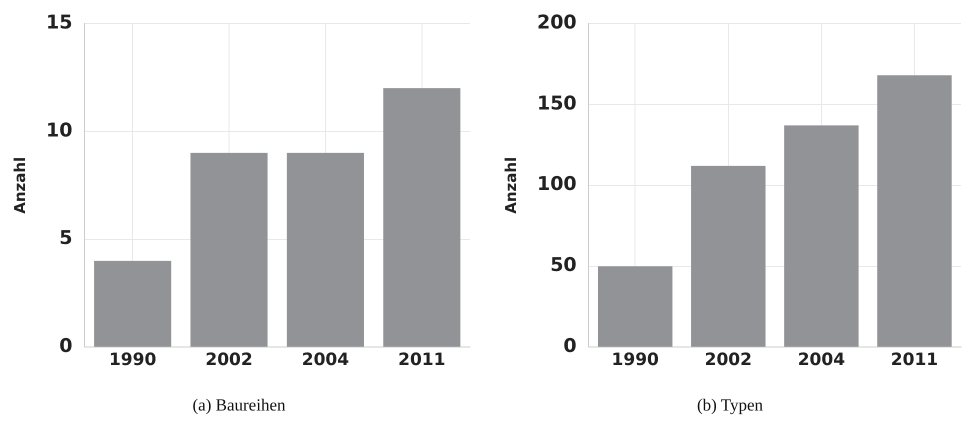 The height and width of the screenshot is (428, 971). What do you see at coordinates (556, 22) in the screenshot?
I see `y-tick-label: 200` at bounding box center [556, 22].